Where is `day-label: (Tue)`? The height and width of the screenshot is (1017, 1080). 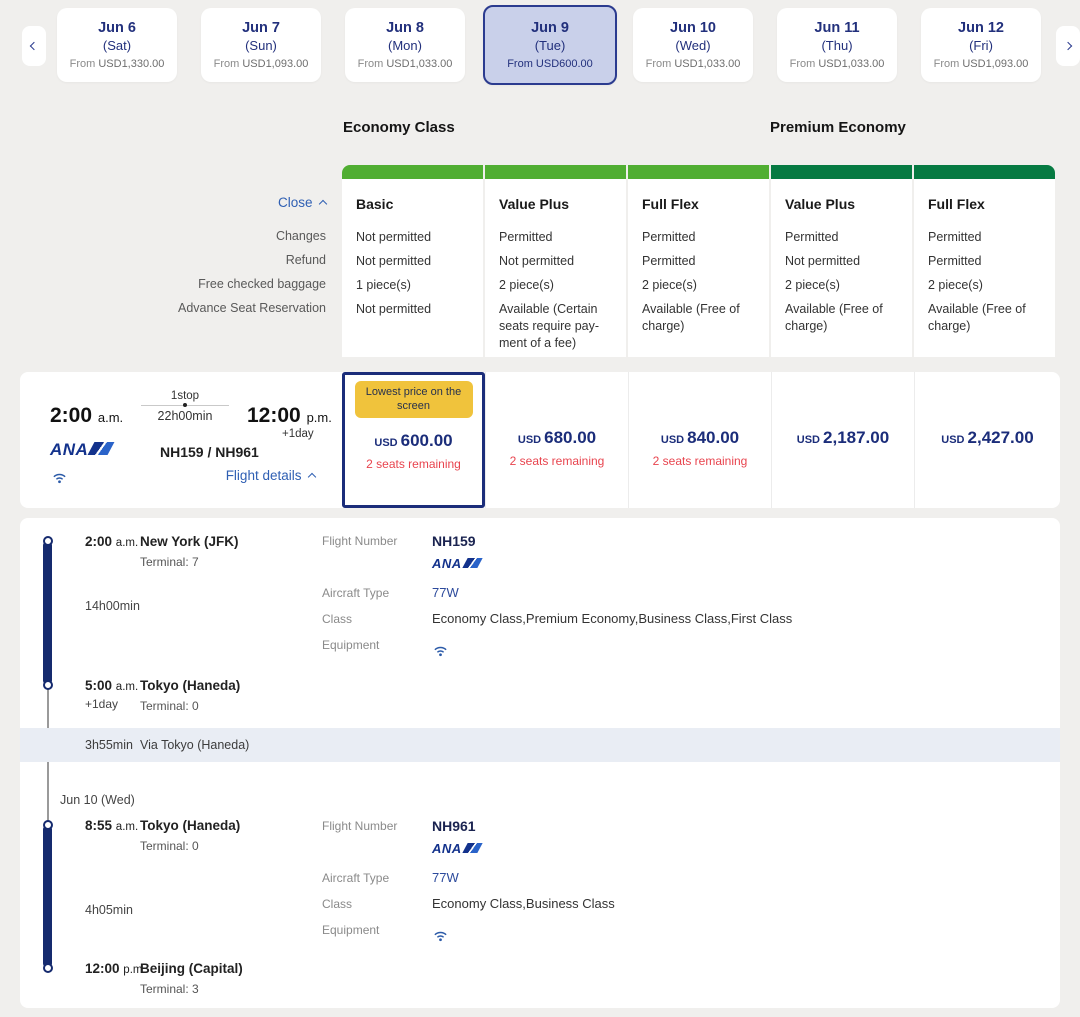 day-label: (Tue) is located at coordinates (550, 45).